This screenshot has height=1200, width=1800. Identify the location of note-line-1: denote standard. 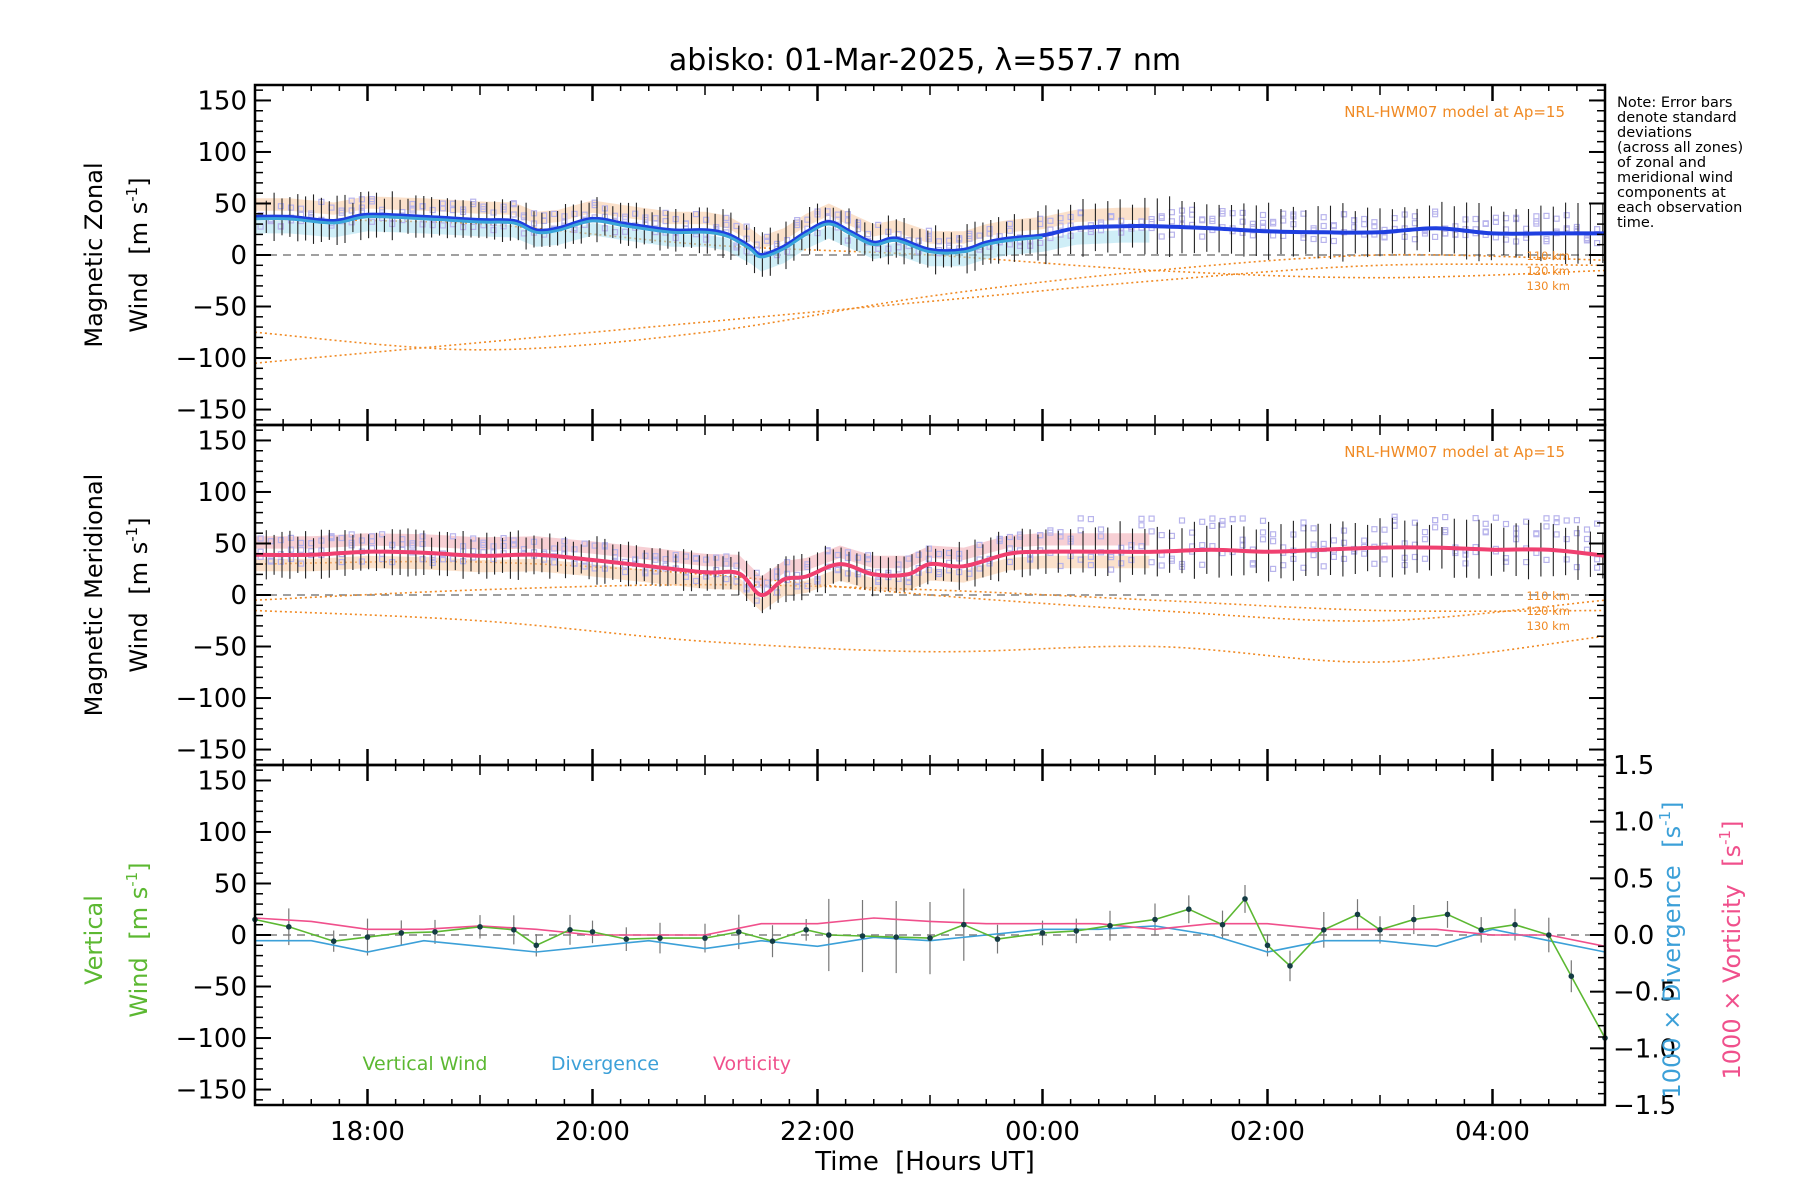
(1677, 118).